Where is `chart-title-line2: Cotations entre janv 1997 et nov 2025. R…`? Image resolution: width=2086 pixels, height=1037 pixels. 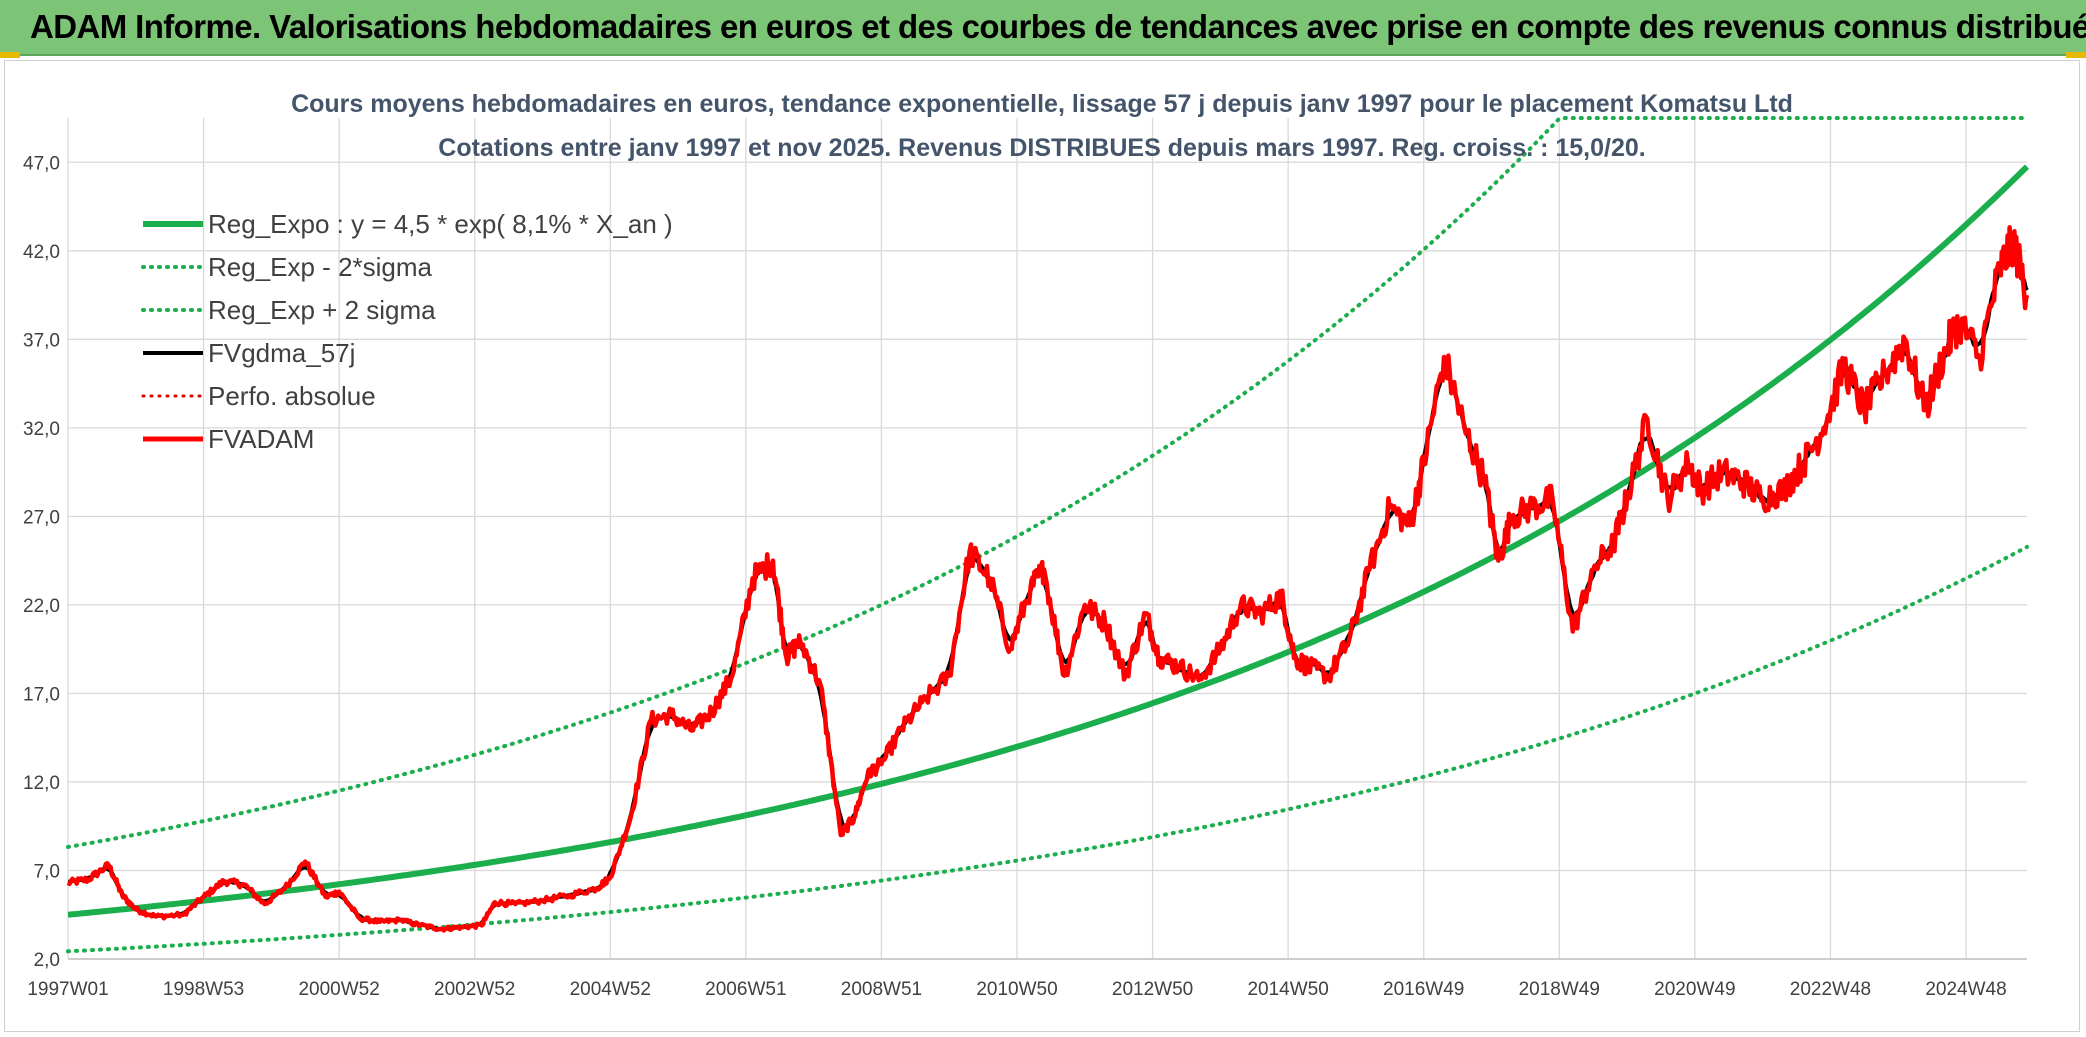 chart-title-line2: Cotations entre janv 1997 et nov 2025. R… is located at coordinates (1041, 148).